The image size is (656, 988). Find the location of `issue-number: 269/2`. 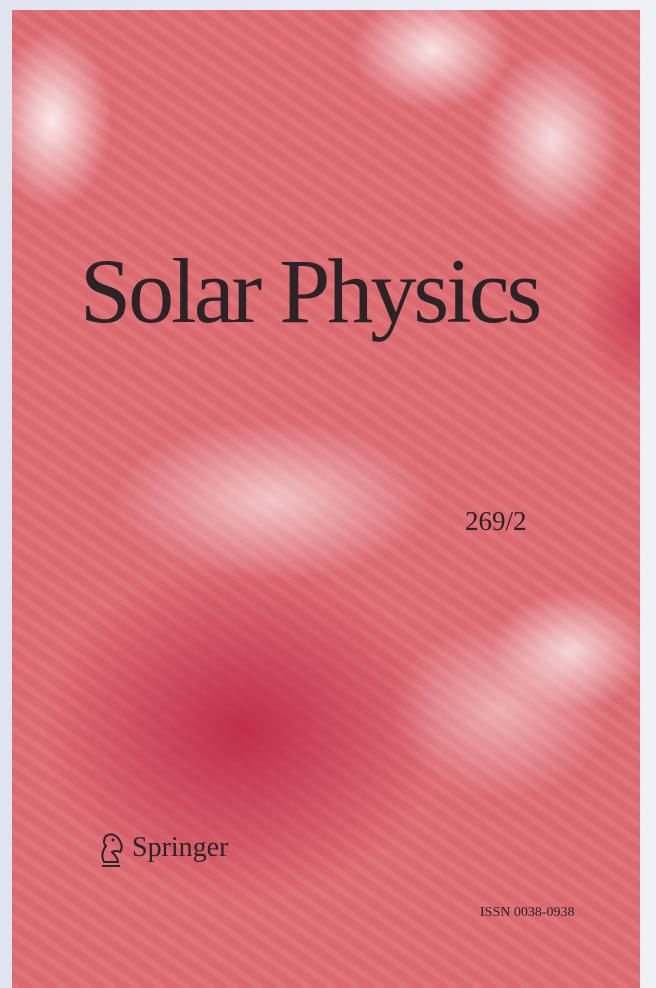

issue-number: 269/2 is located at coordinates (496, 521).